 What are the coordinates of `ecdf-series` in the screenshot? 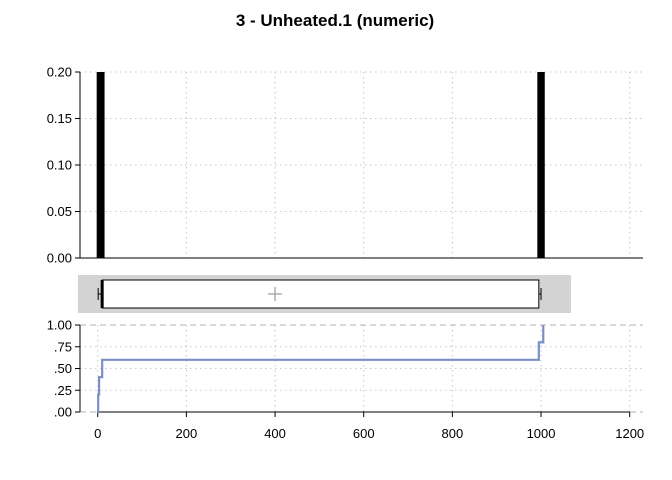 It's located at (320, 369).